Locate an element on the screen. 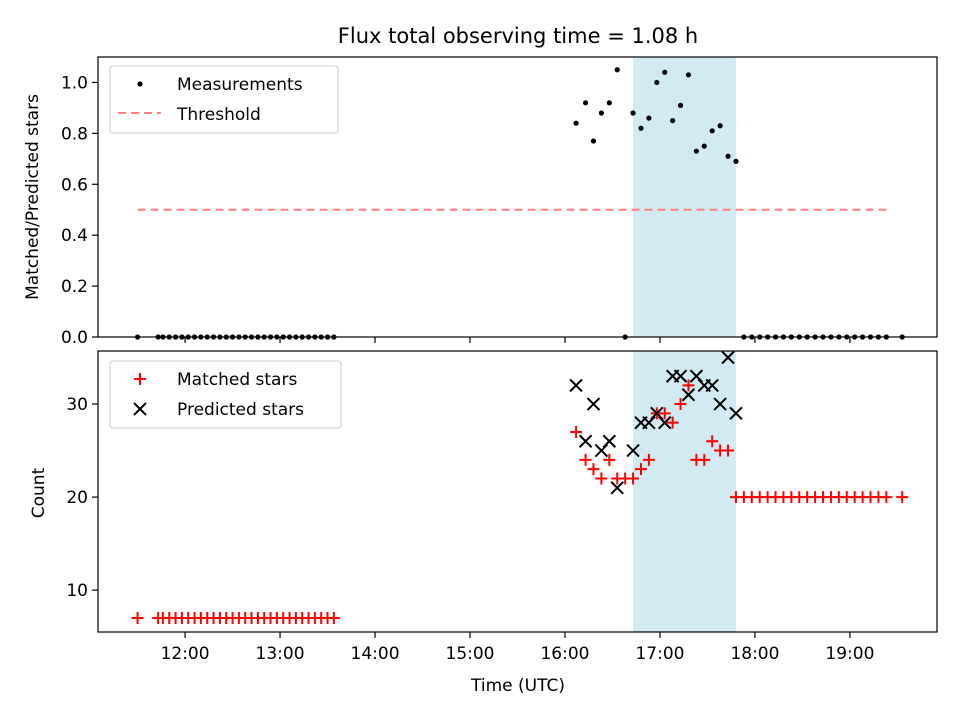  legend-measurements-label: Measurements is located at coordinates (240, 85).